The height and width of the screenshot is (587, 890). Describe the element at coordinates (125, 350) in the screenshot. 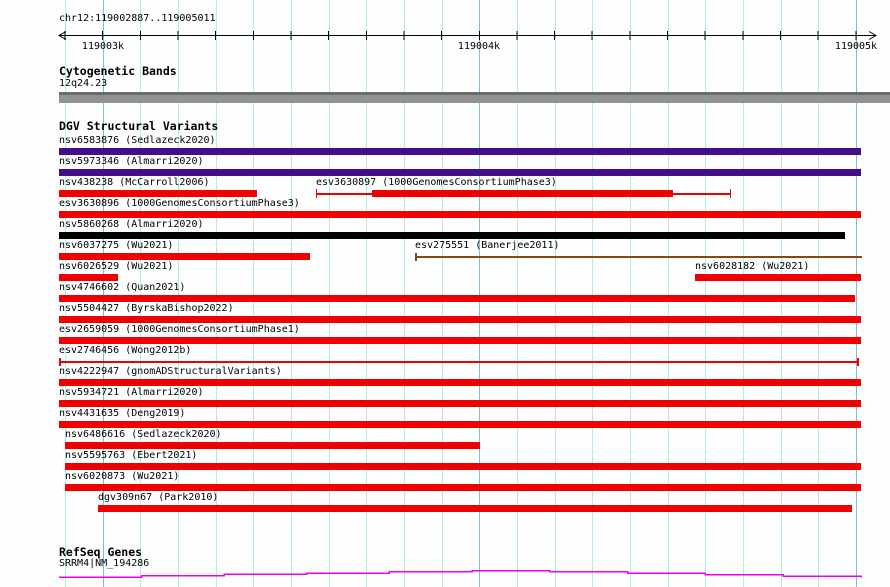

I see `variant-label: esv2746456 (Wong2012b)` at that location.